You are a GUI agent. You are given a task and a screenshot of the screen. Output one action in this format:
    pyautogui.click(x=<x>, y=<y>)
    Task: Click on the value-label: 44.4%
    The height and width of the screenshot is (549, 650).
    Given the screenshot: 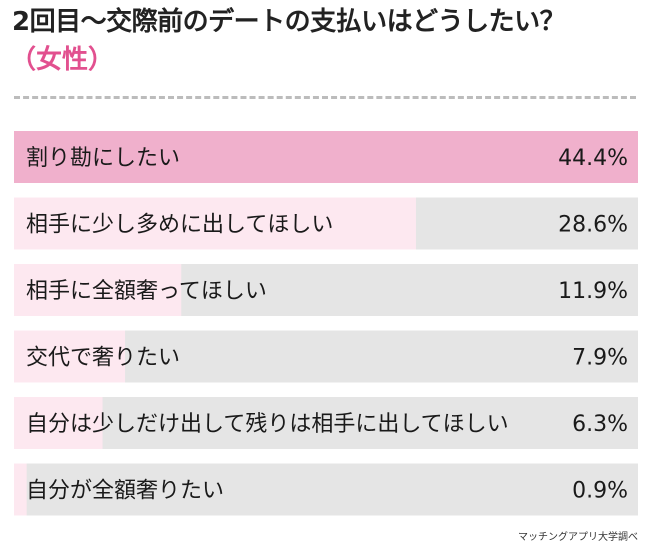 What is the action you would take?
    pyautogui.click(x=593, y=158)
    